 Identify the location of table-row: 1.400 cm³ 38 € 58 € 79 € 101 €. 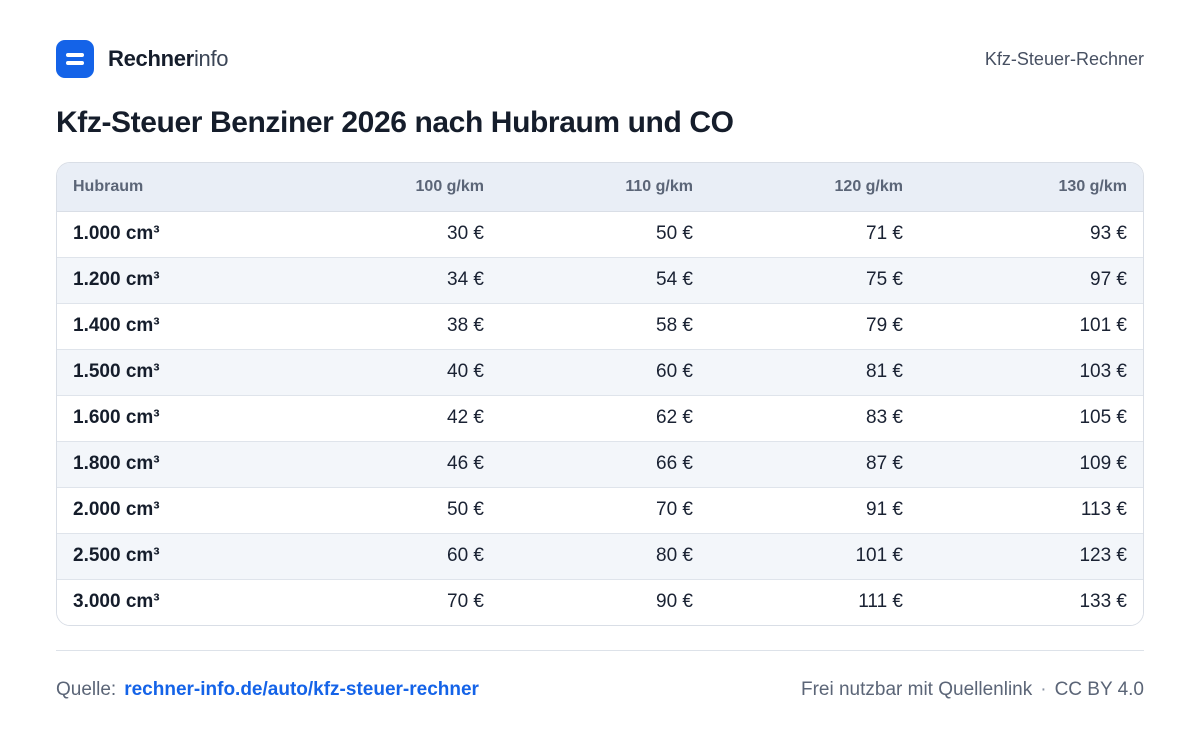
(600, 326).